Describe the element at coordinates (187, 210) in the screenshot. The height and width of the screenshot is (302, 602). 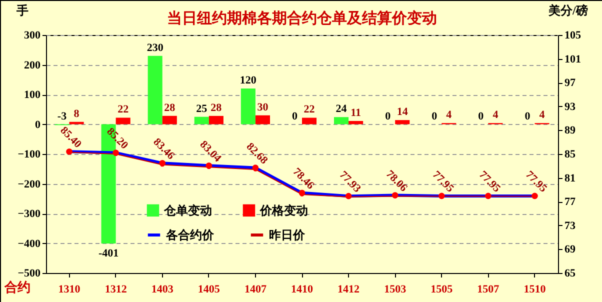
I see `legend-label: 仓单变动` at that location.